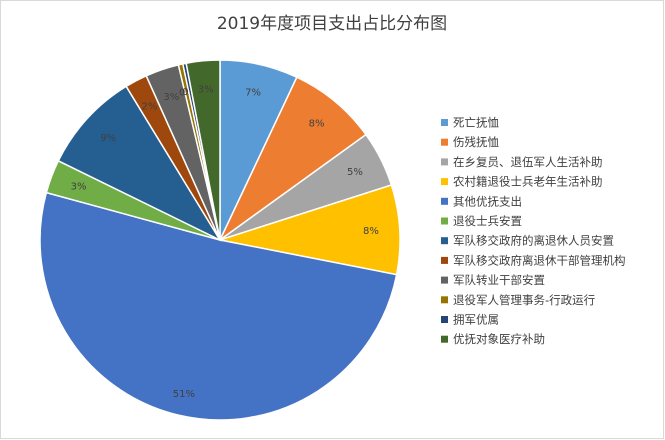 The image size is (665, 440). What do you see at coordinates (184, 394) in the screenshot?
I see `data-label: 51%` at bounding box center [184, 394].